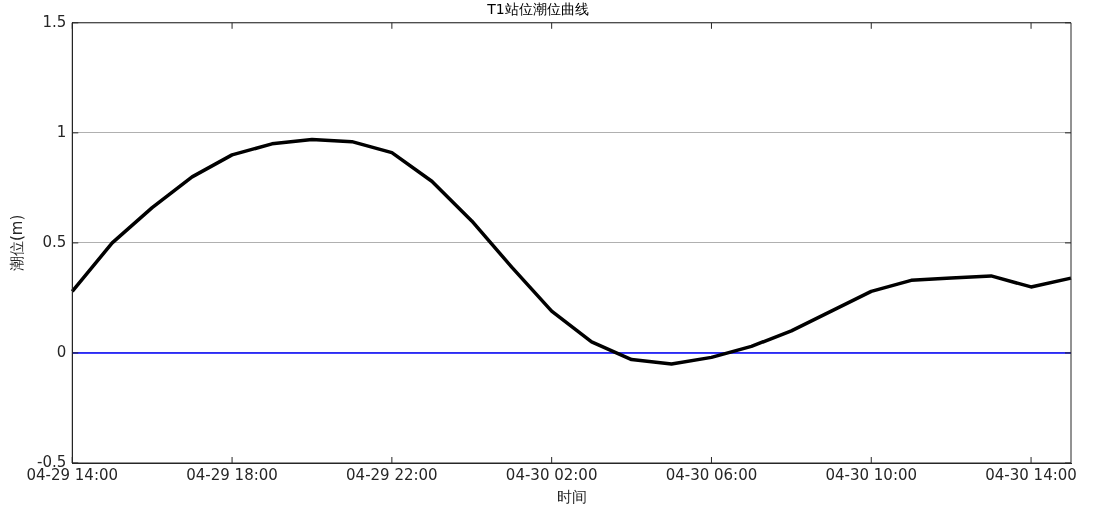 This screenshot has height=507, width=1101. What do you see at coordinates (551, 474) in the screenshot?
I see `x-tick-label: 04-30 02:00` at bounding box center [551, 474].